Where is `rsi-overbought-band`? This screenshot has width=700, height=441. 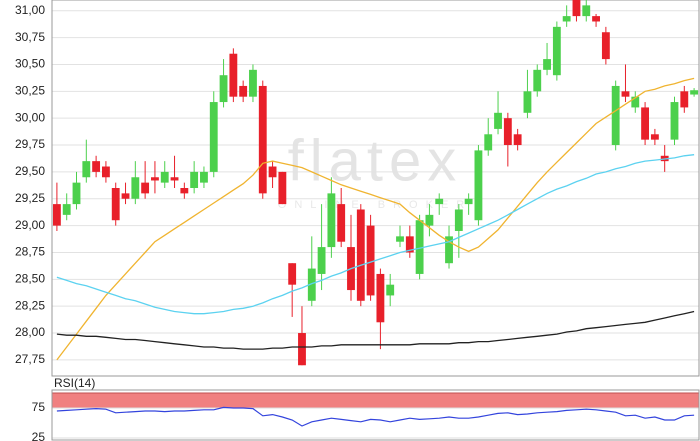
rsi-overbought-band is located at coordinates (375, 400).